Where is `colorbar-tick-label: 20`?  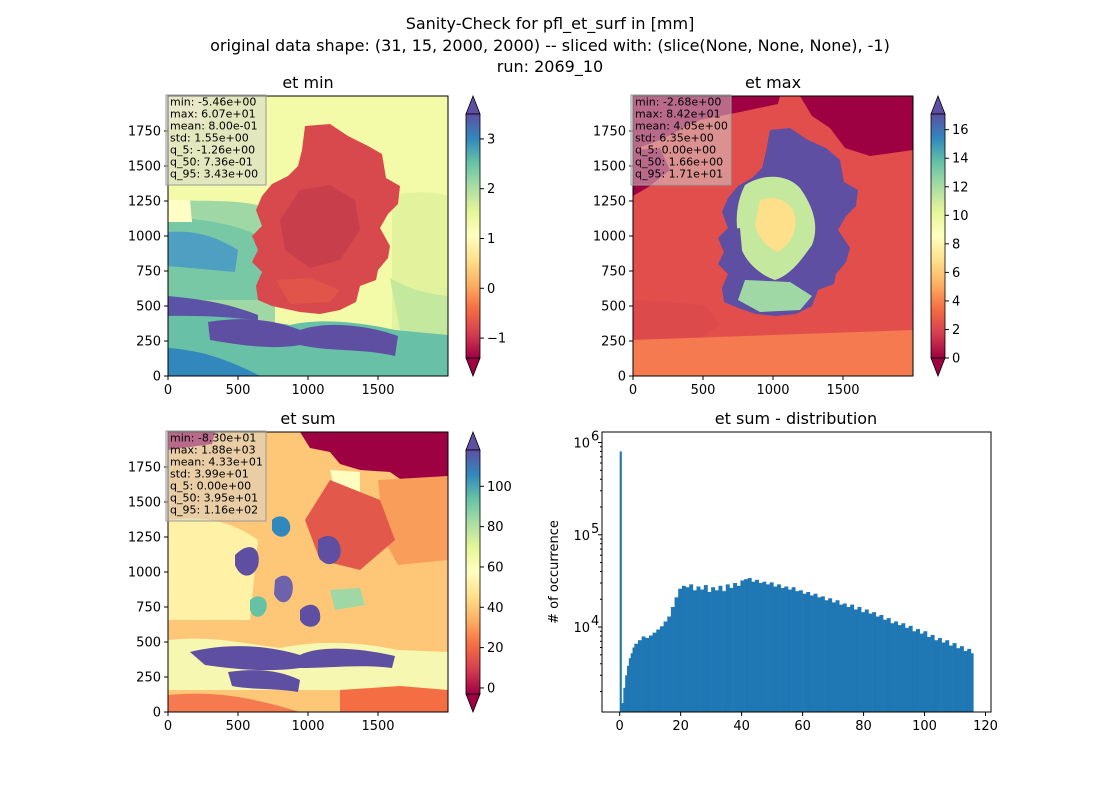 colorbar-tick-label: 20 is located at coordinates (495, 648).